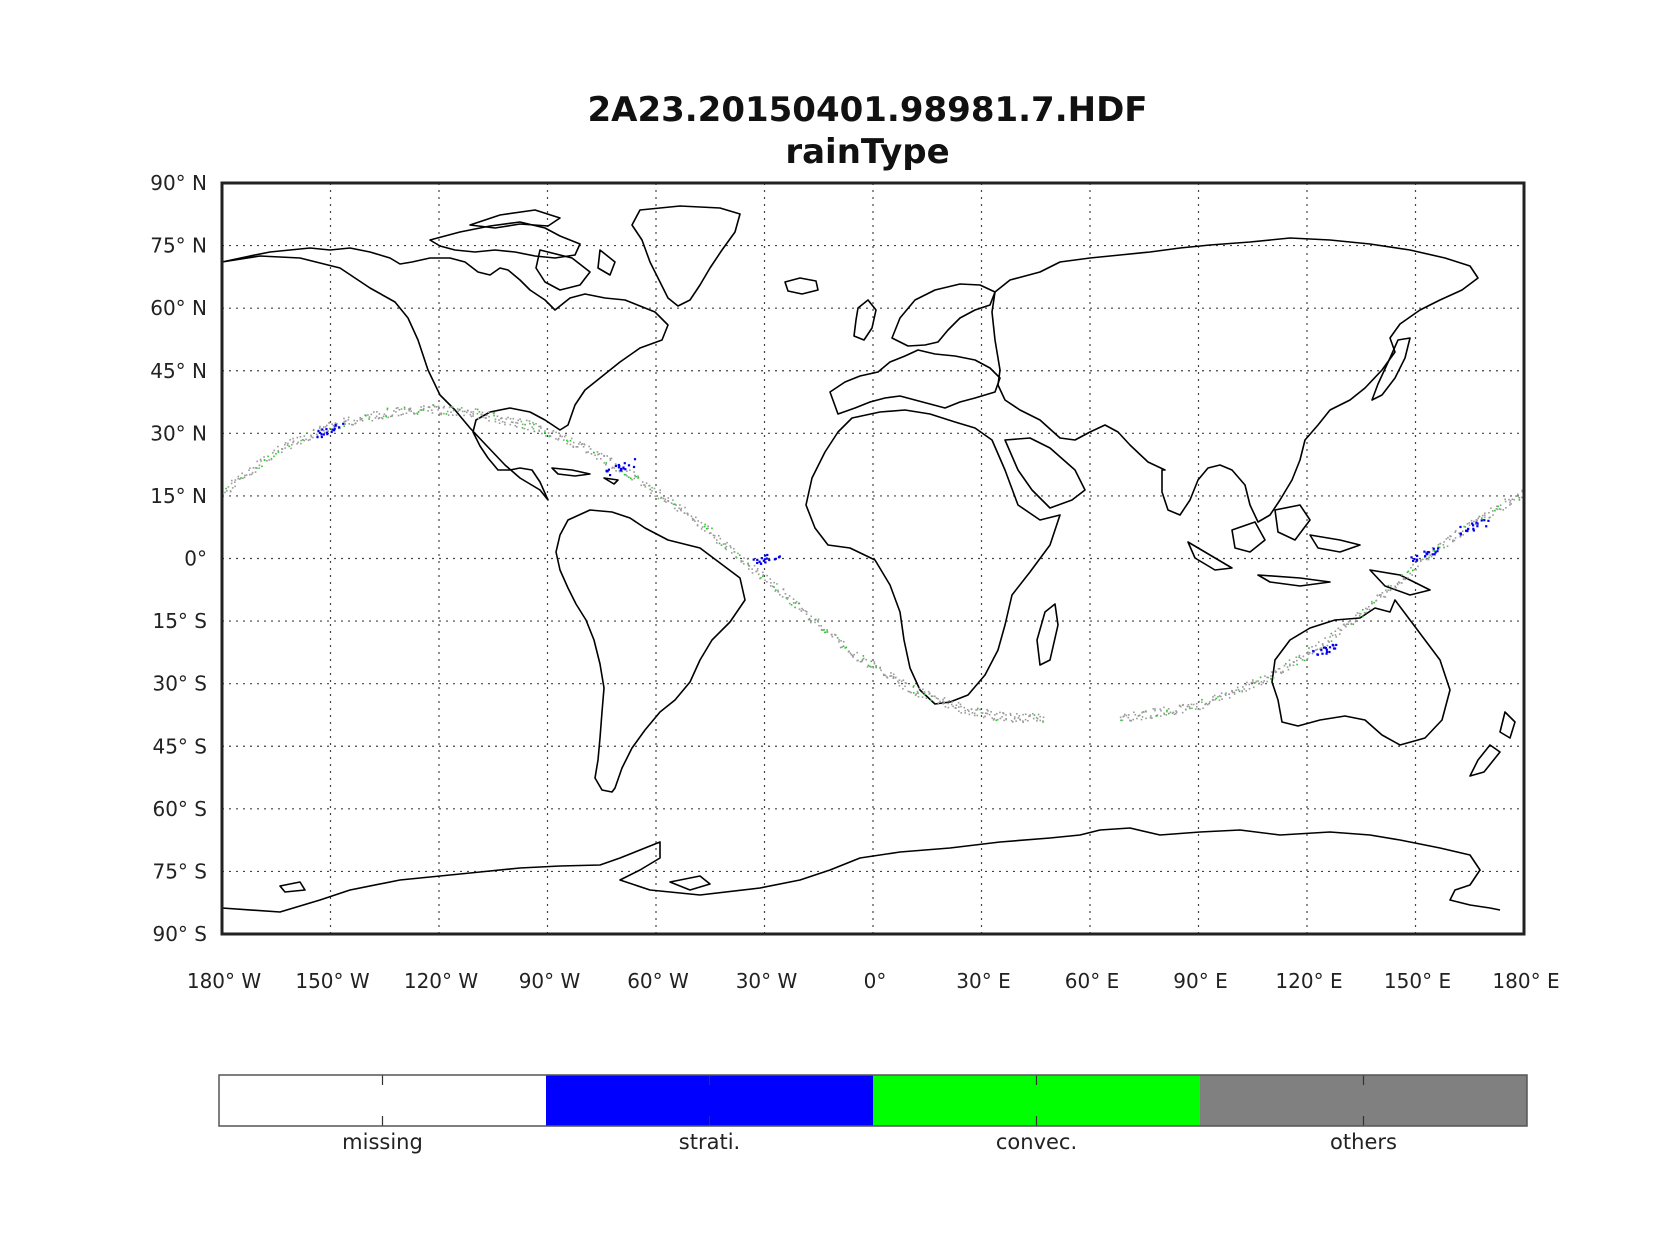  I want to click on lon-tick-label: 30° E, so click(983, 981).